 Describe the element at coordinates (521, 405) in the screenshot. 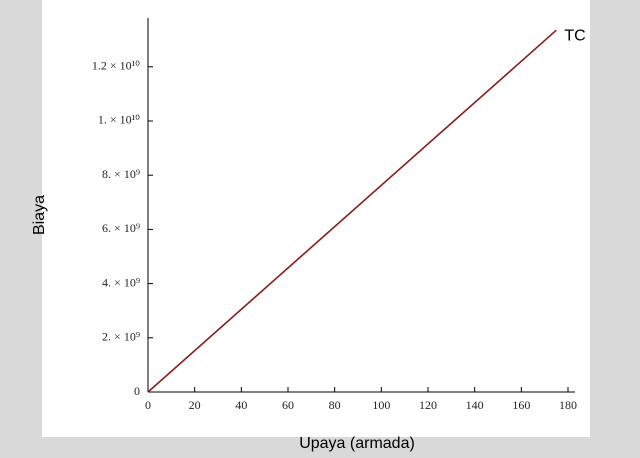

I see `x-tick-label: 160` at that location.